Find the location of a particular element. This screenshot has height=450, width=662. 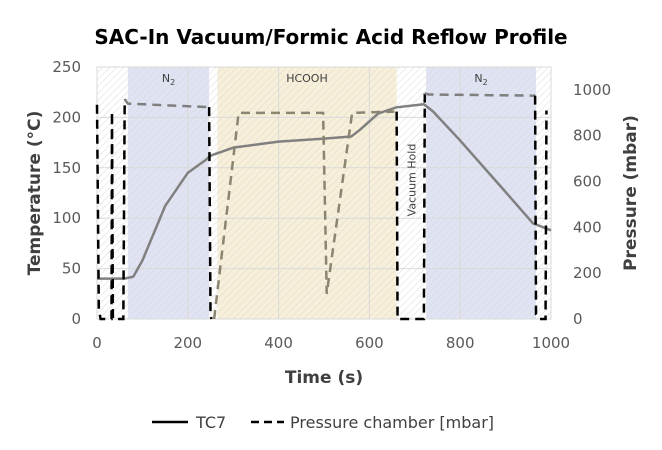

legend-pressure-label: Pressure chamber [mbar] is located at coordinates (392, 422).